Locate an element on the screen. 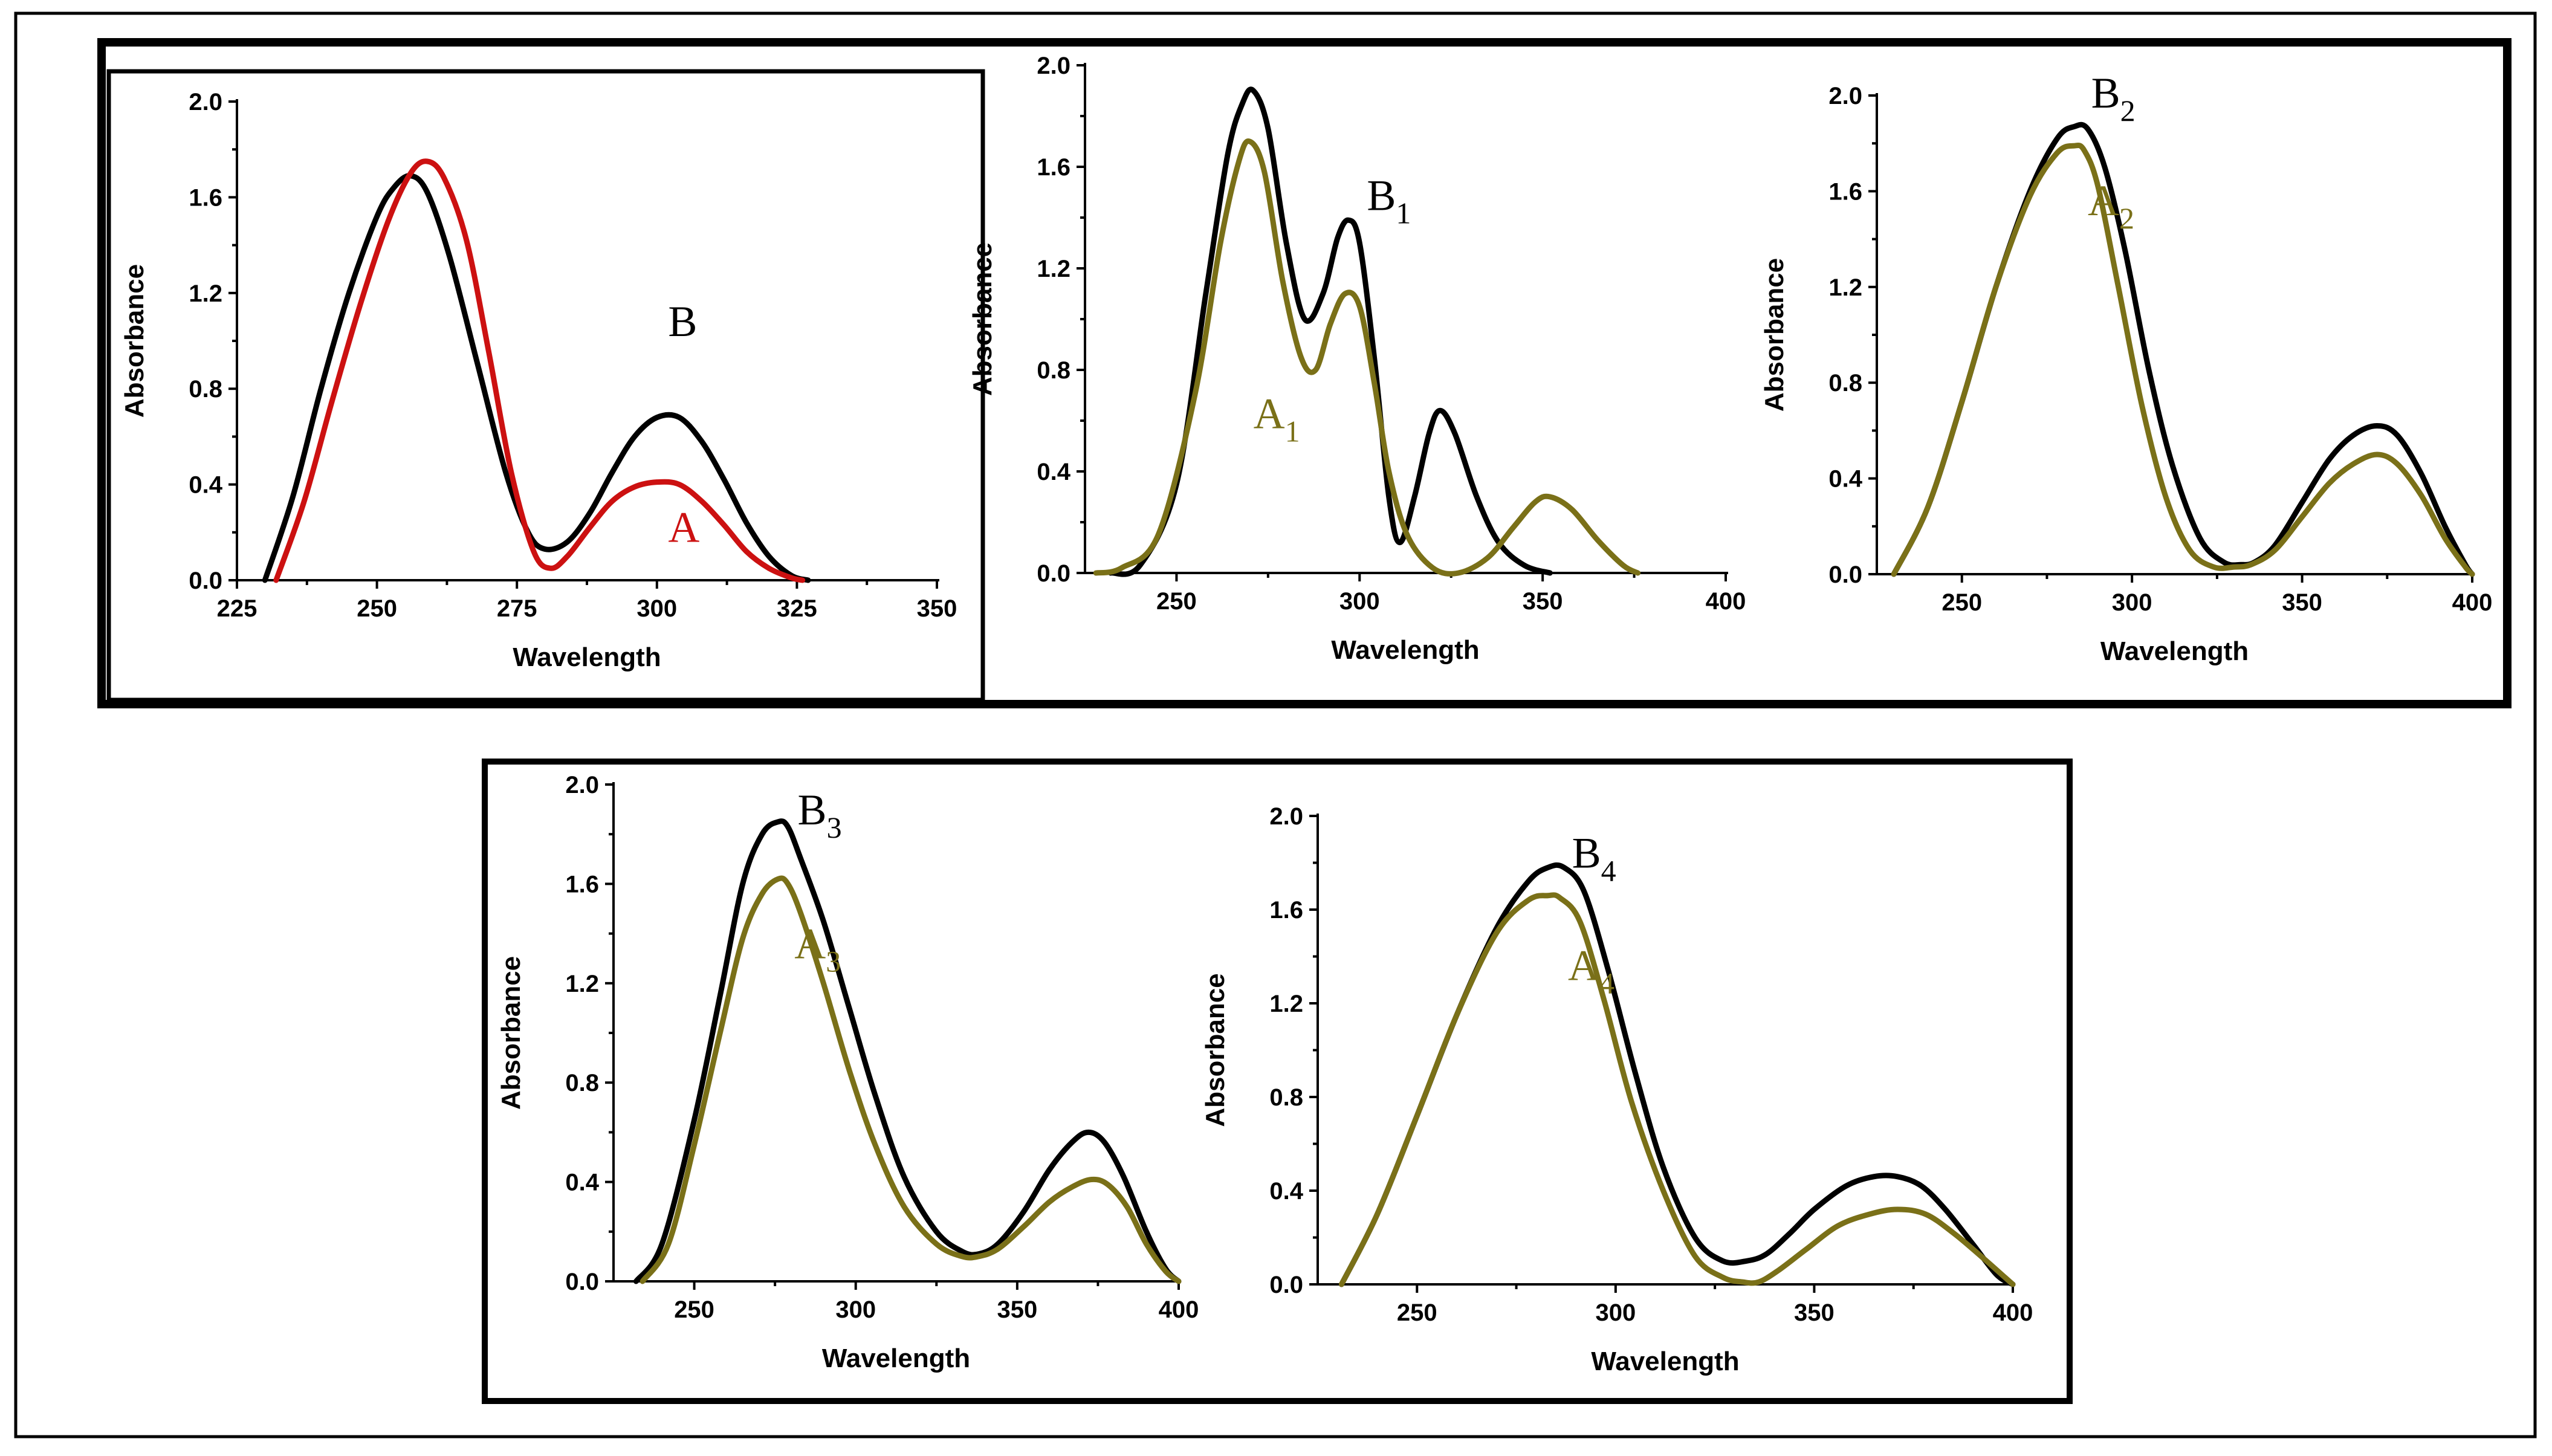  curve-label-B3: B3 is located at coordinates (820, 815).